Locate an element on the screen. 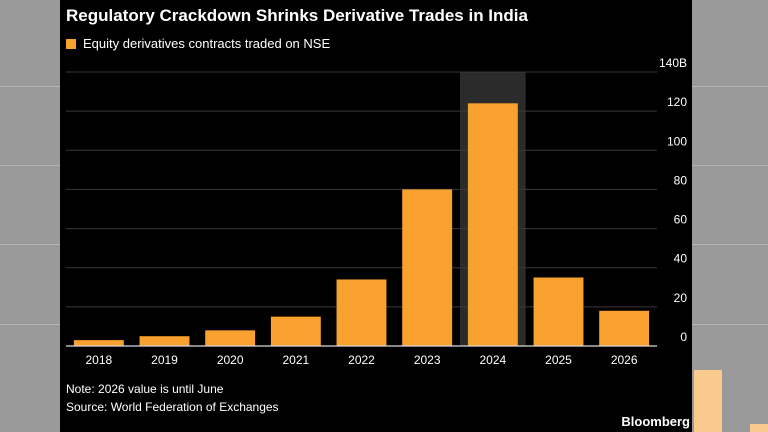  y-tick-label: 100 is located at coordinates (677, 141).